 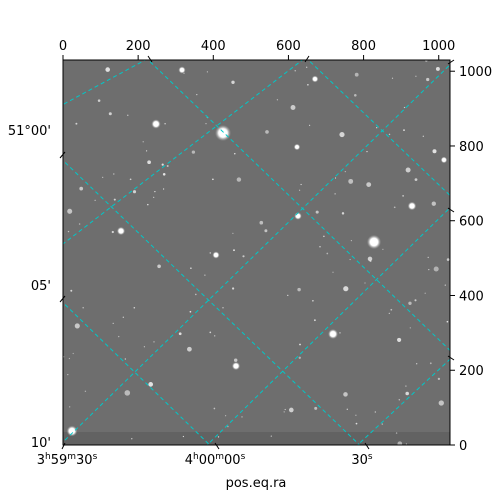 I want to click on y-tick-label-5: 1000, so click(x=475, y=72).